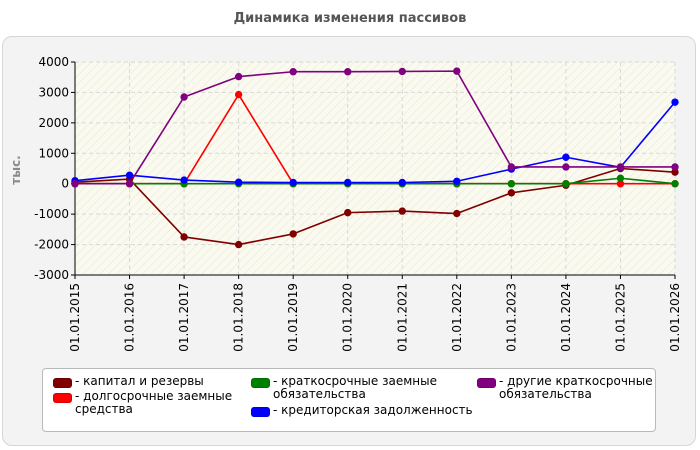 This screenshot has width=700, height=450. What do you see at coordinates (65, 184) in the screenshot?
I see `y-tick-label: 0` at bounding box center [65, 184].